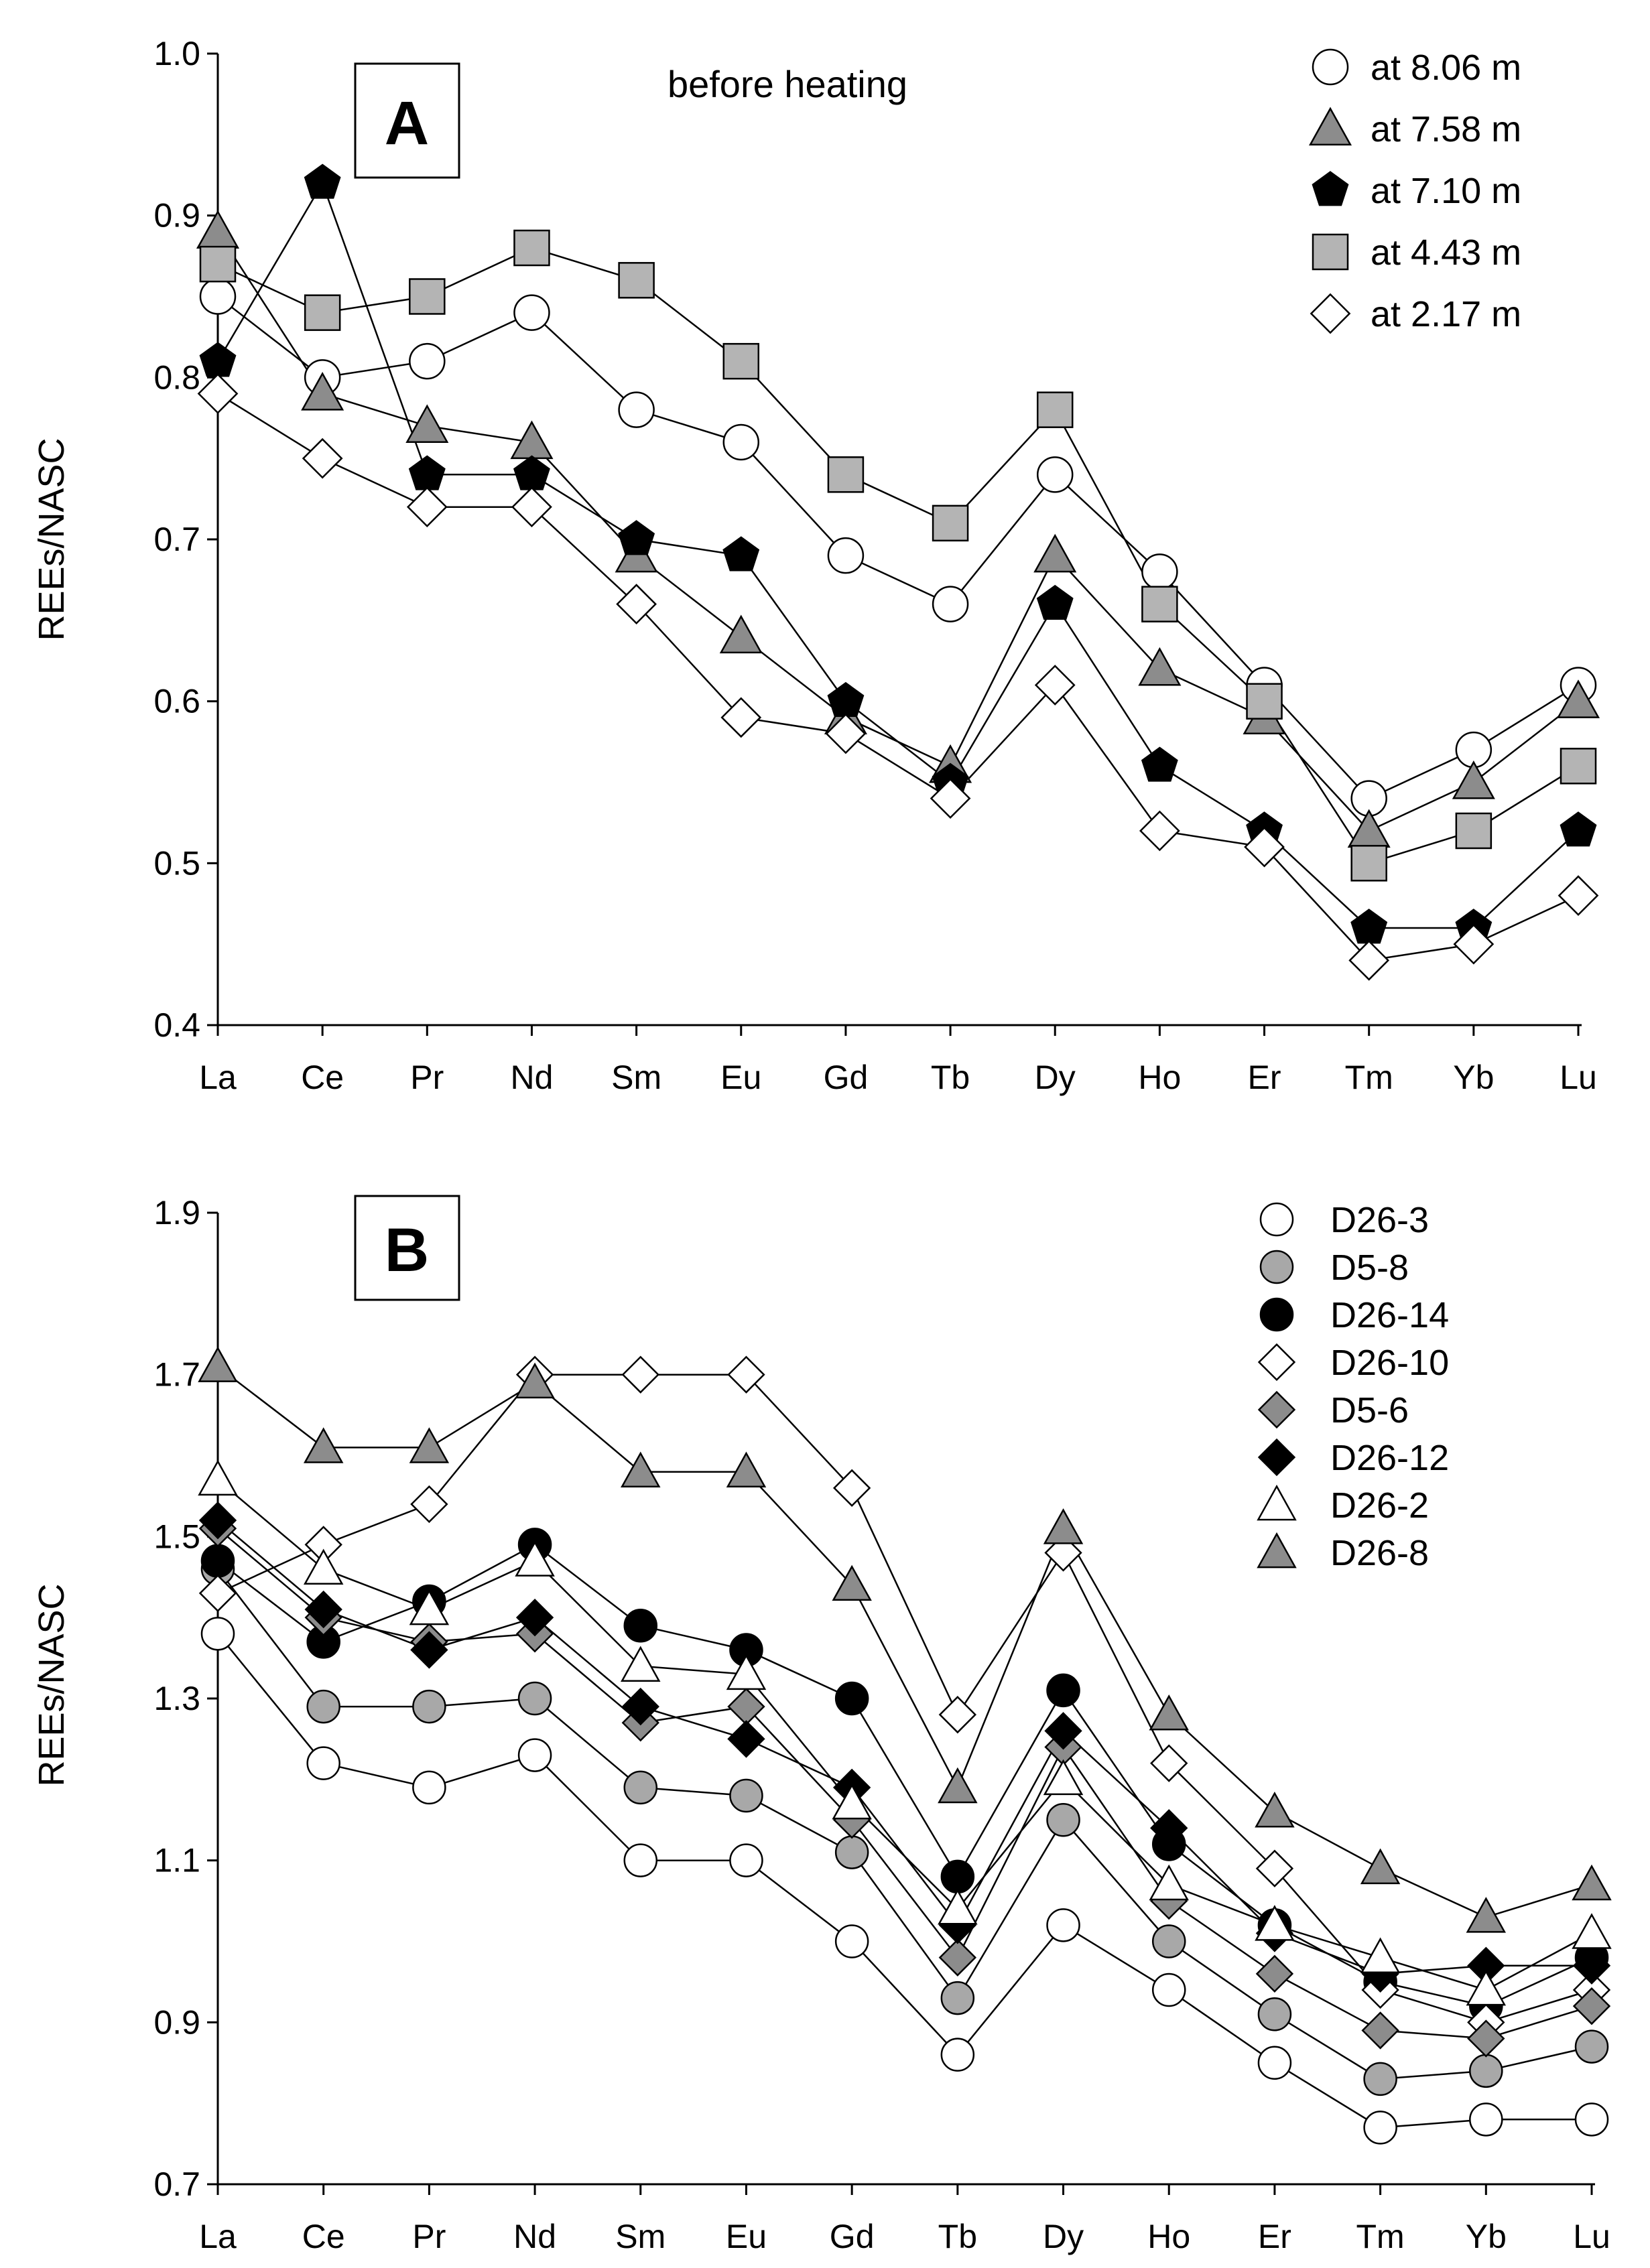 The height and width of the screenshot is (2268, 1650). I want to click on panel-b-y-tick-label: 0.7, so click(176, 2184).